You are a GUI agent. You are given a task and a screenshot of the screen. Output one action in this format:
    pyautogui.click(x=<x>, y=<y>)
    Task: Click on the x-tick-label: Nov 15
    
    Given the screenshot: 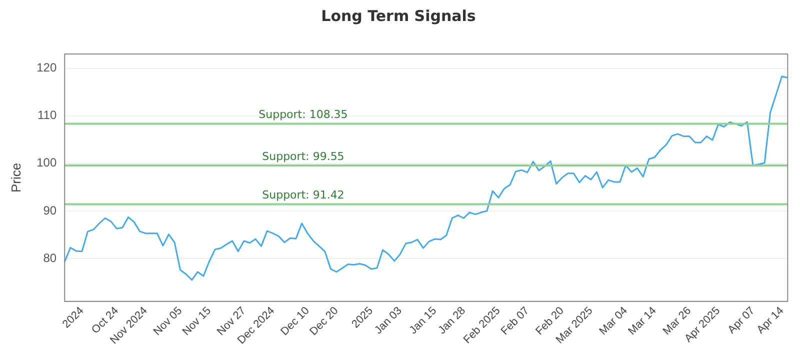 What is the action you would take?
    pyautogui.click(x=197, y=321)
    